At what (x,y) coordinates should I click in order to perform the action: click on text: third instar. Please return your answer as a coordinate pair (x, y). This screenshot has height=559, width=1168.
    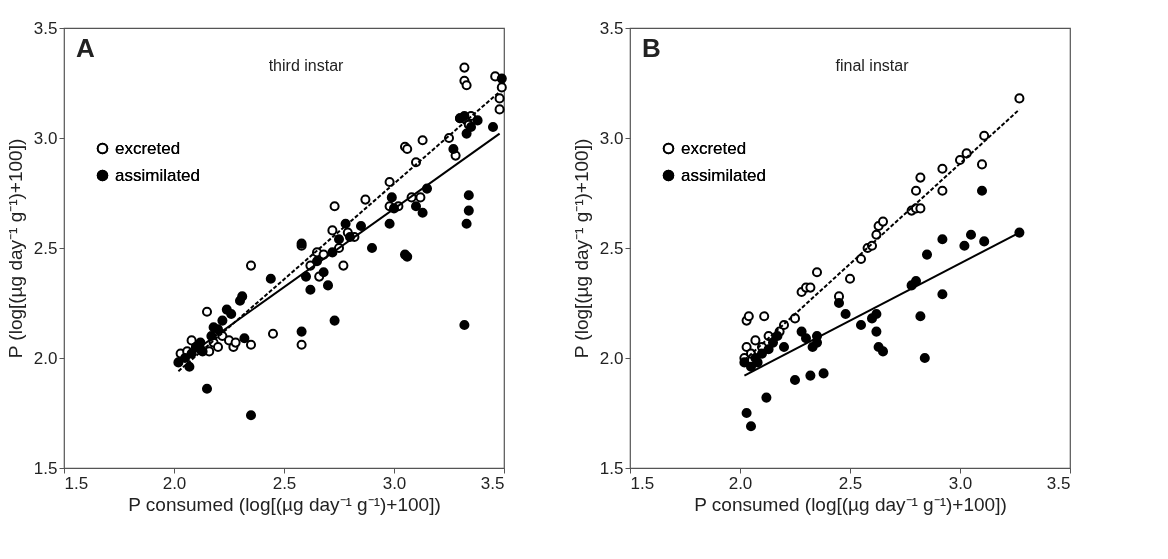
    Looking at the image, I should click on (306, 65).